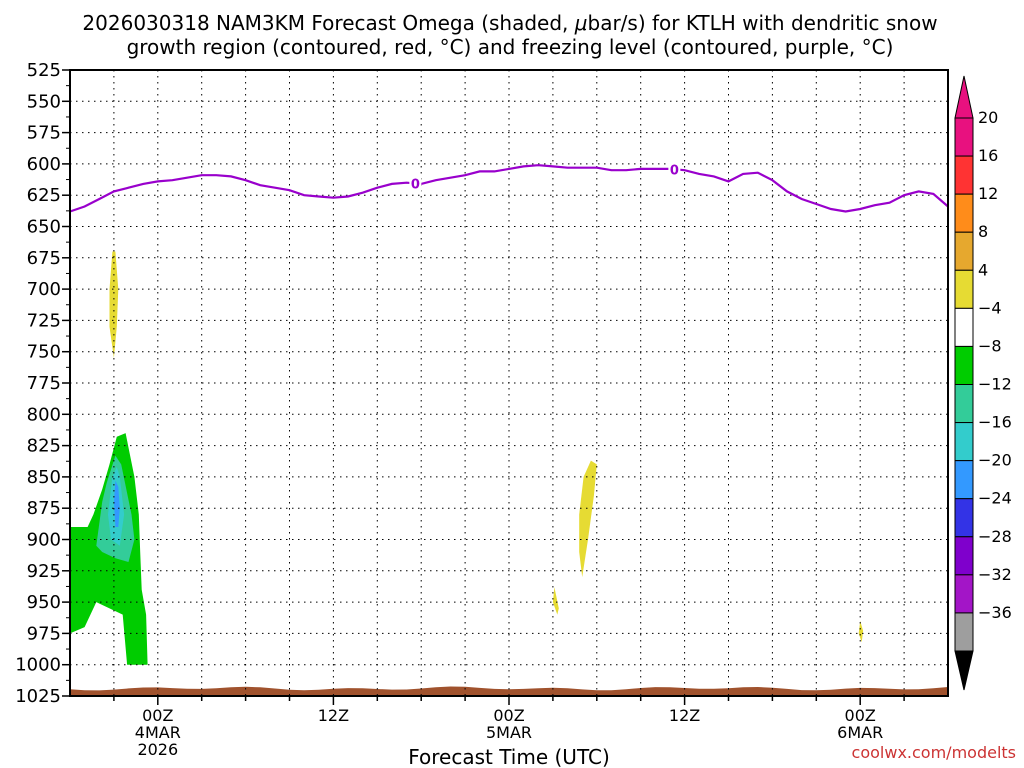 Image resolution: width=1024 pixels, height=768 pixels. Describe the element at coordinates (158, 732) in the screenshot. I see `x-tick-date-1: 4MAR` at that location.